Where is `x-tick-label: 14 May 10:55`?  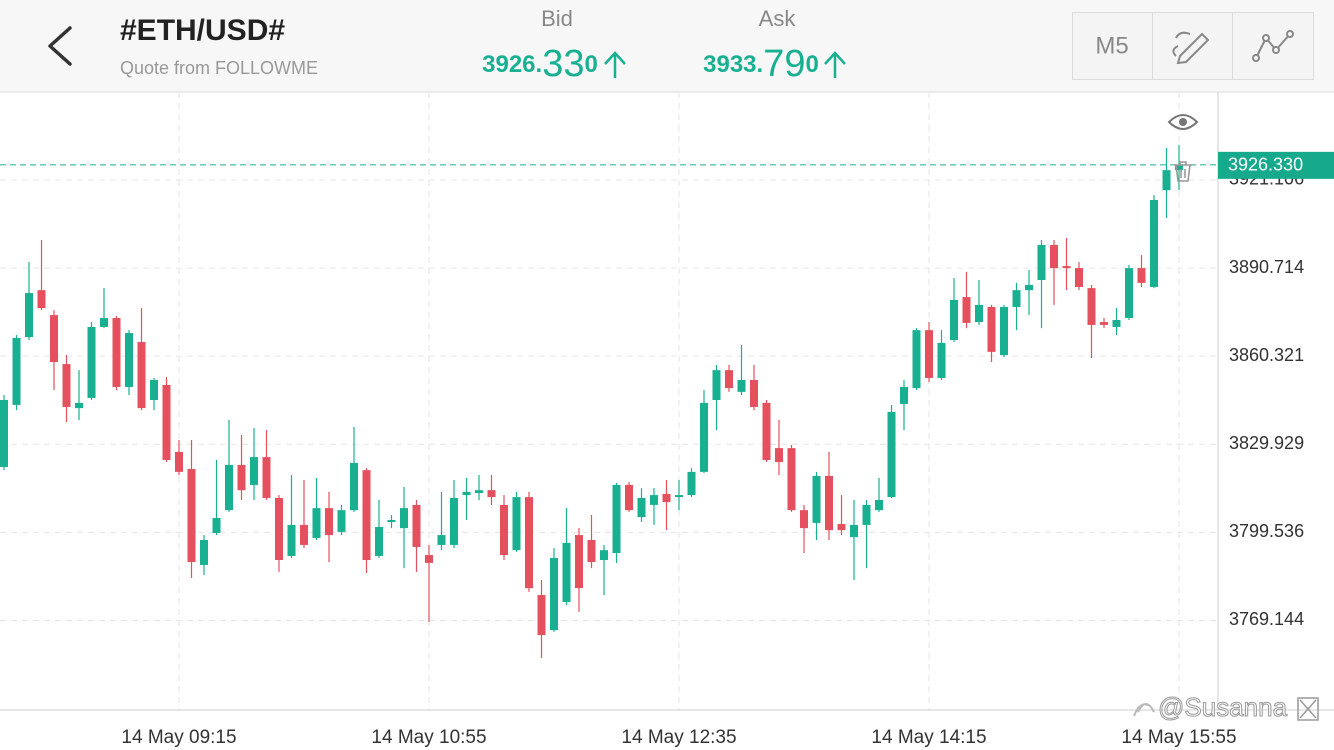 x-tick-label: 14 May 10:55 is located at coordinates (428, 737).